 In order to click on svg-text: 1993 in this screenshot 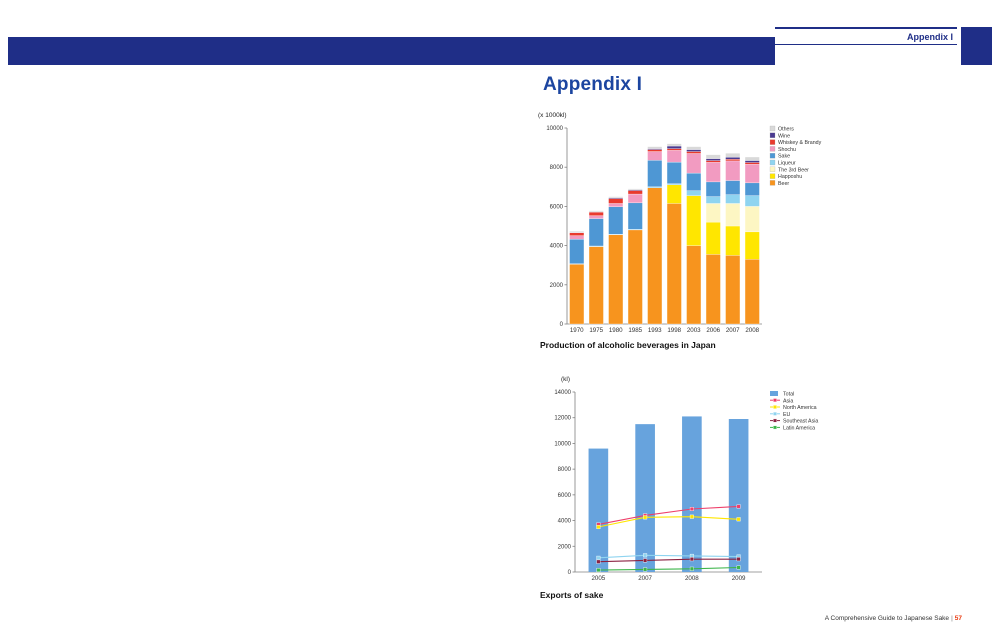, I will do `click(655, 330)`.